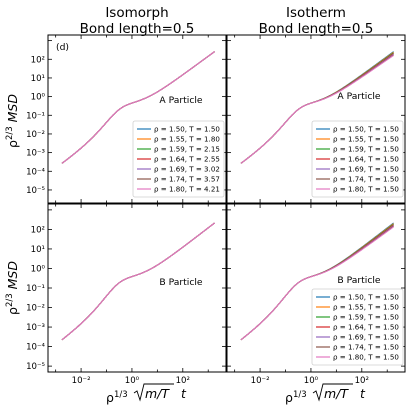  I want to click on x-axis-label-right: ρ1/3 m/T t, so click(325, 394).